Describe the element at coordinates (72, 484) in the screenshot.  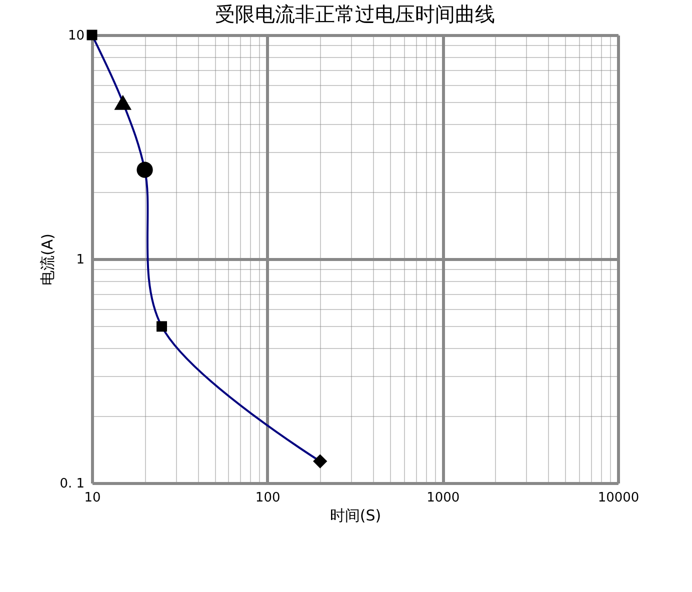
I see `y-tick-label: 0. 1` at that location.